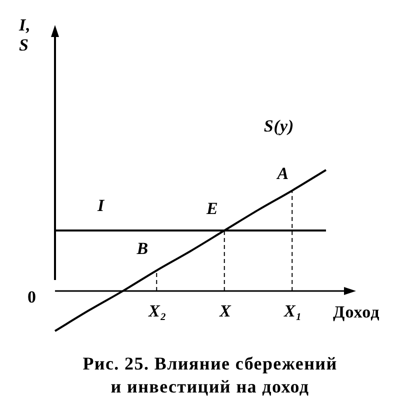 The height and width of the screenshot is (415, 404). I want to click on x-tick-label: X, so click(225, 310).